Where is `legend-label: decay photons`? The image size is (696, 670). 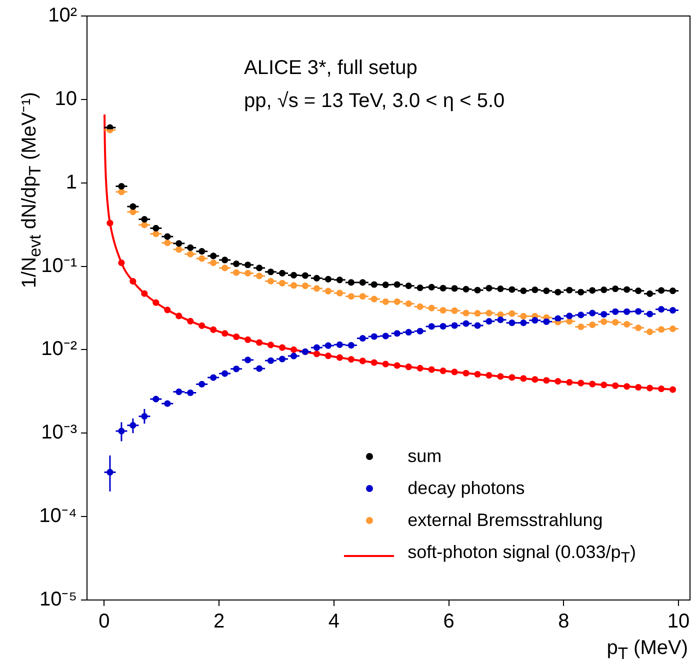 legend-label: decay photons is located at coordinates (466, 488).